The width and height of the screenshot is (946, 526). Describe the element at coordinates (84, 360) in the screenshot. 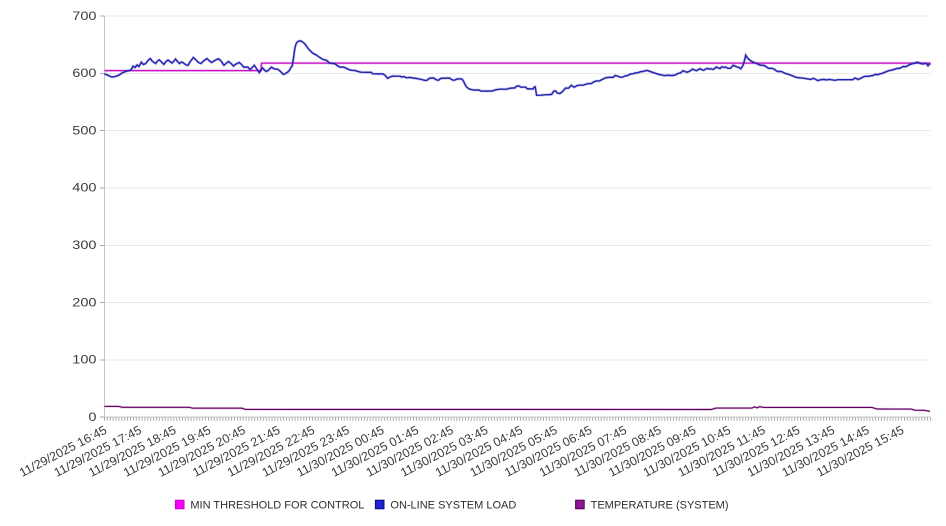

I see `svg-text: 100` at that location.